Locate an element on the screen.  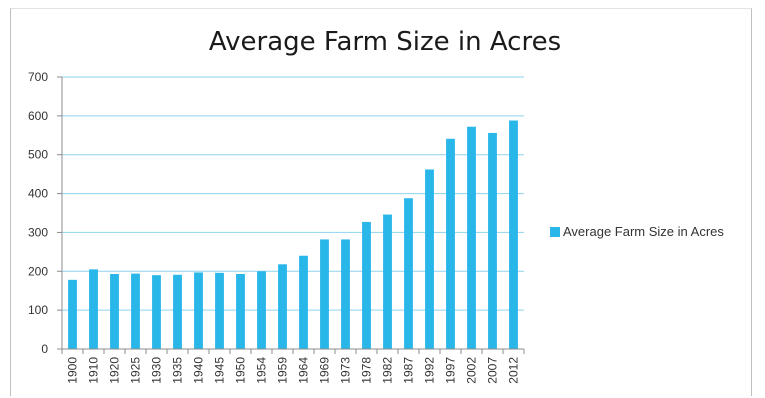
legend: Average Farm Size in Acres is located at coordinates (637, 231).